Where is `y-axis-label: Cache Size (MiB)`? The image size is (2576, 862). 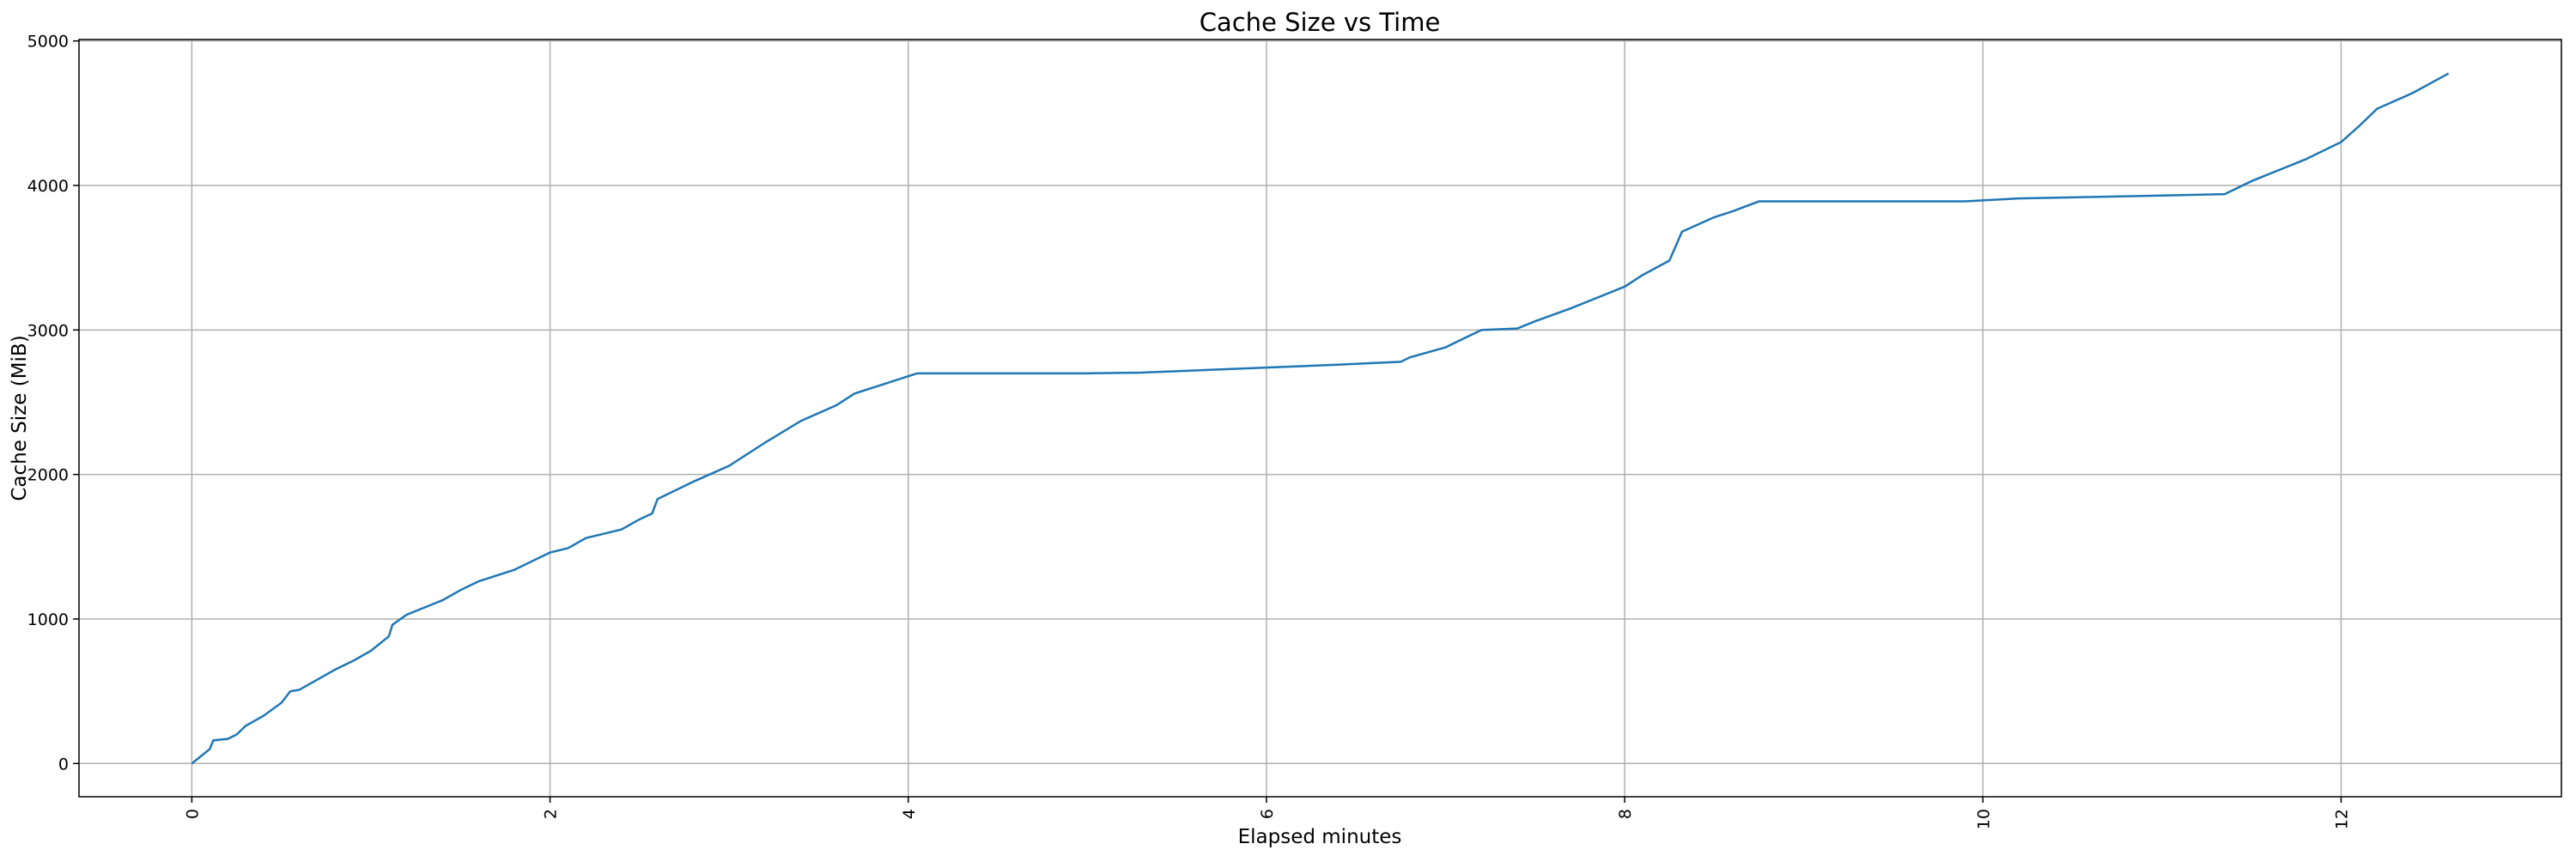 y-axis-label: Cache Size (MiB) is located at coordinates (20, 418).